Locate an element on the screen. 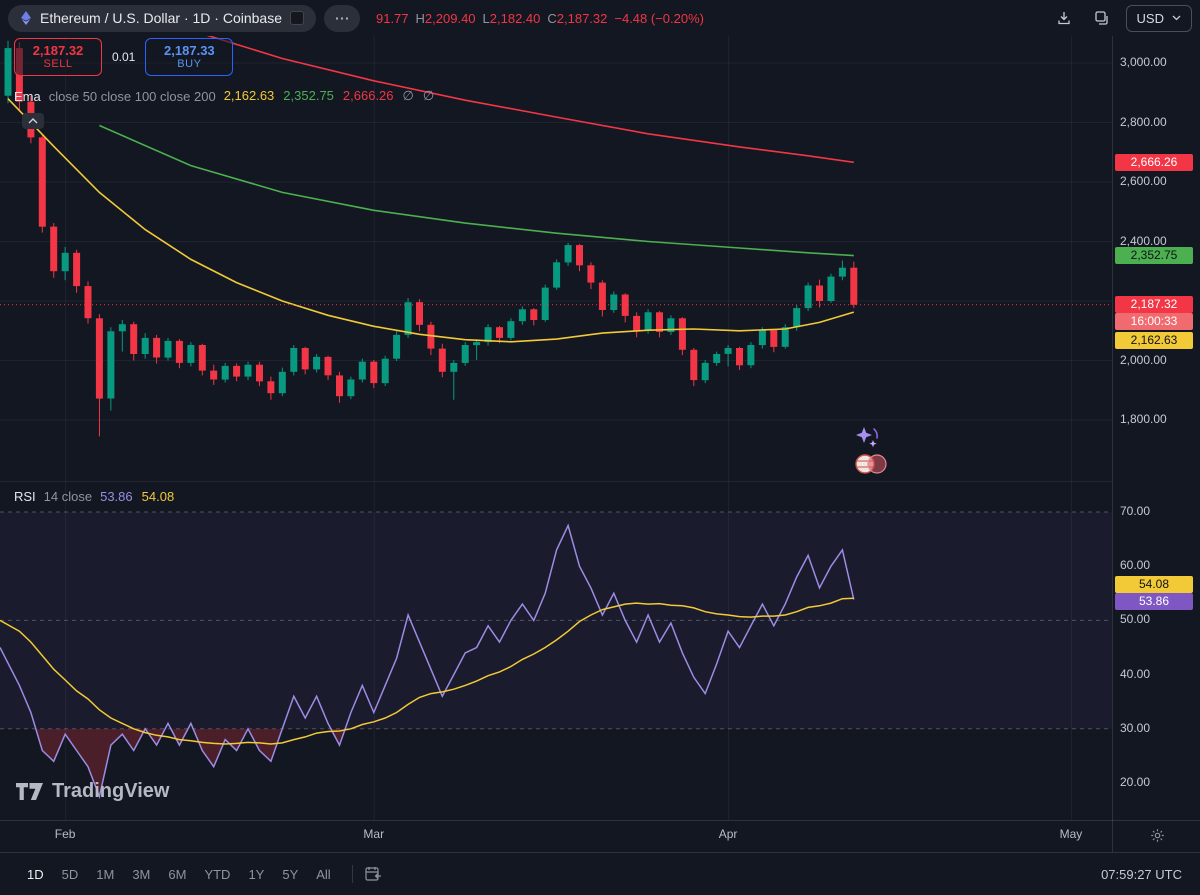 The image size is (1200, 895). range-button-all: All is located at coordinates (323, 874).